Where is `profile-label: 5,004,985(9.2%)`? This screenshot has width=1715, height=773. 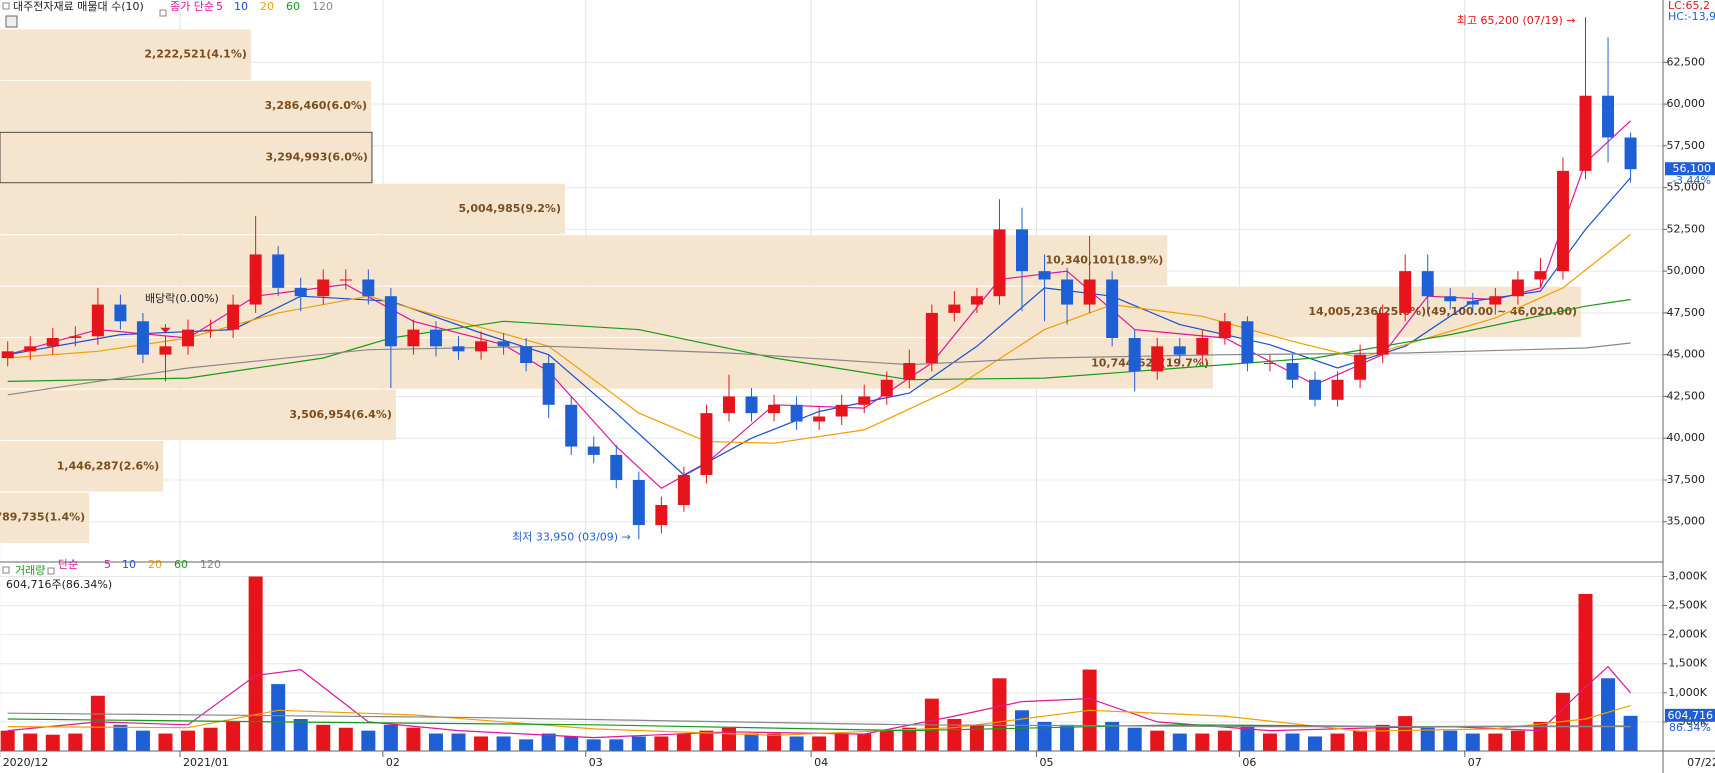 profile-label: 5,004,985(9.2%) is located at coordinates (509, 208).